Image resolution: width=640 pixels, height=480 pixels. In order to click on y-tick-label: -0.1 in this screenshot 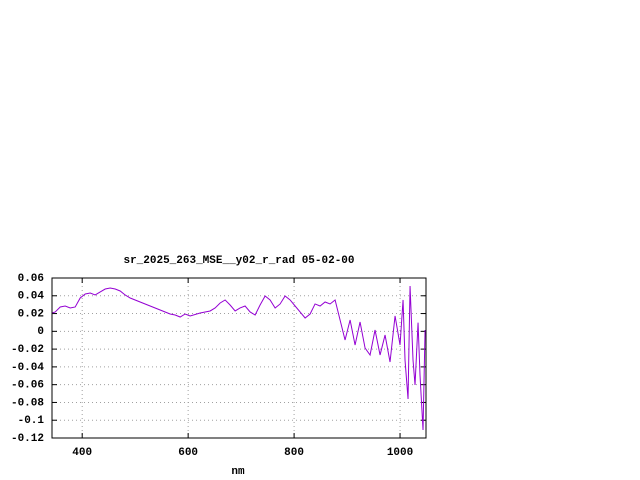, I will do `click(31, 421)`.